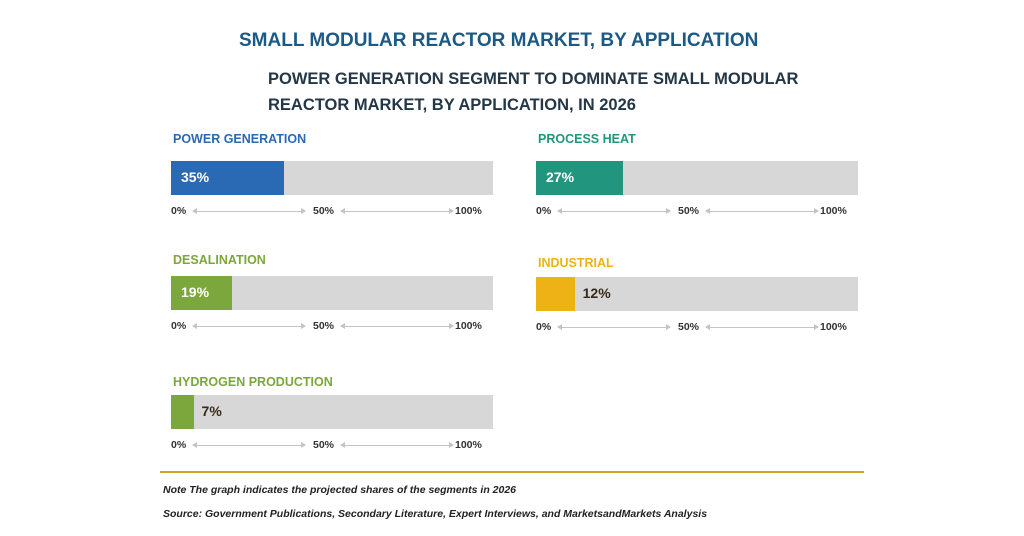  What do you see at coordinates (219, 260) in the screenshot?
I see `category-label-desalination: DESALINATION` at bounding box center [219, 260].